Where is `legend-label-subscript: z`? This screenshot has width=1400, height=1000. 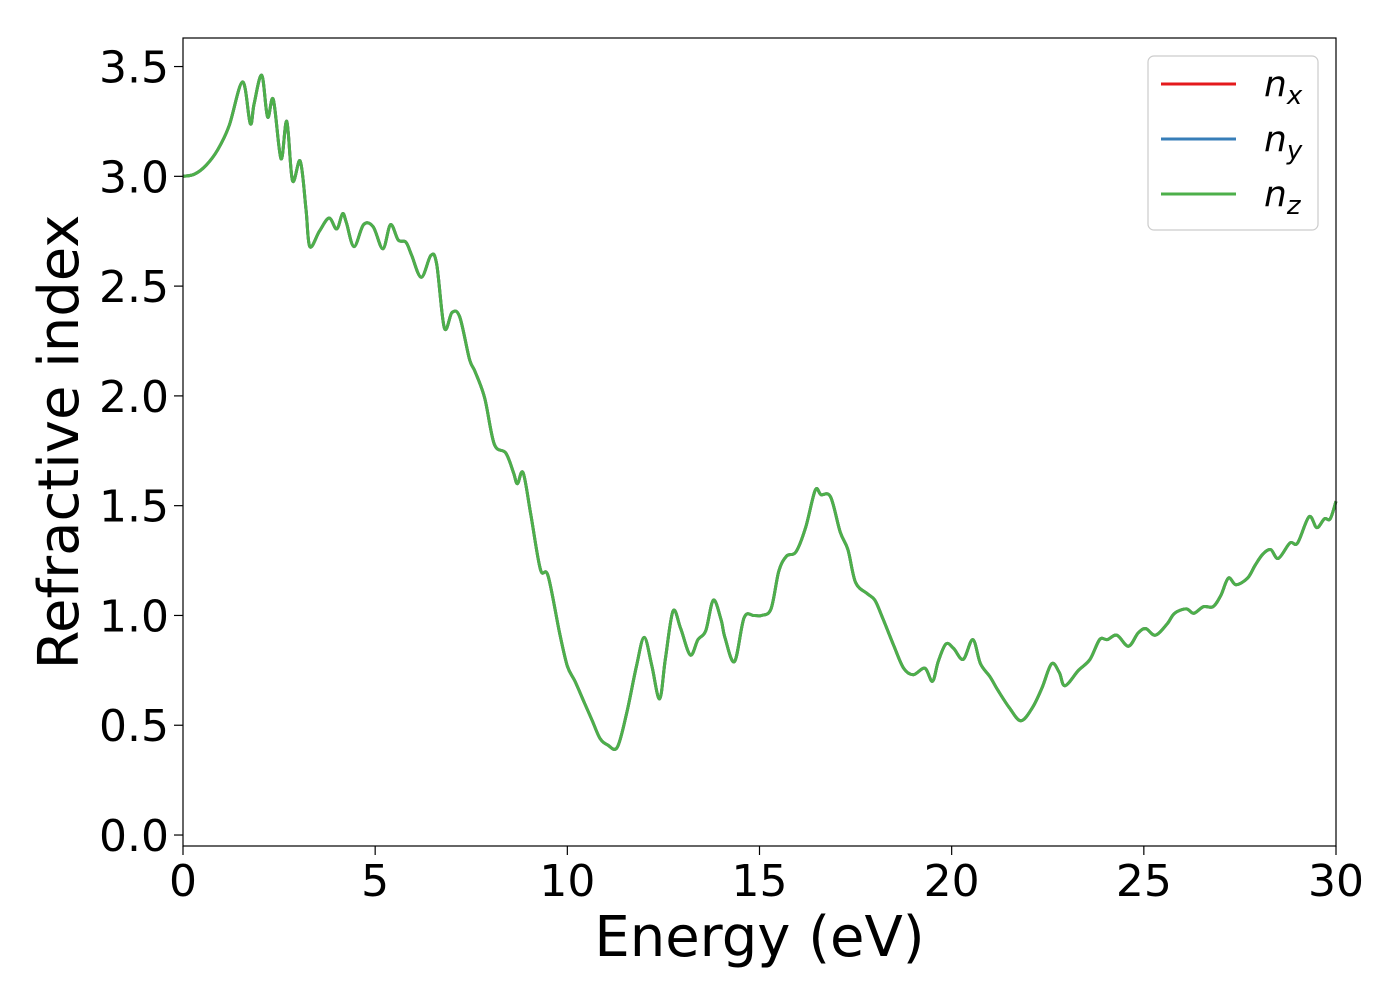
legend-label-subscript: z is located at coordinates (1294, 206).